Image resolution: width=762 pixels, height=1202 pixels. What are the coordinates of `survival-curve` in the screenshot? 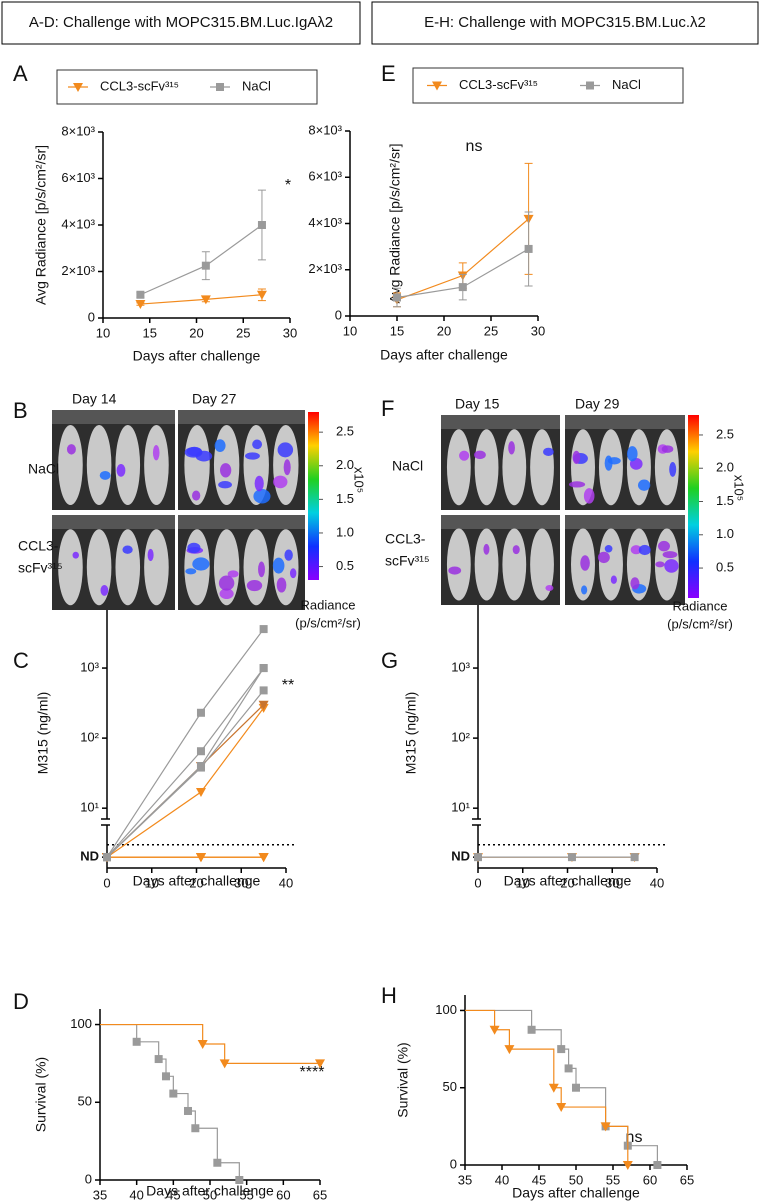 It's located at (170, 1101).